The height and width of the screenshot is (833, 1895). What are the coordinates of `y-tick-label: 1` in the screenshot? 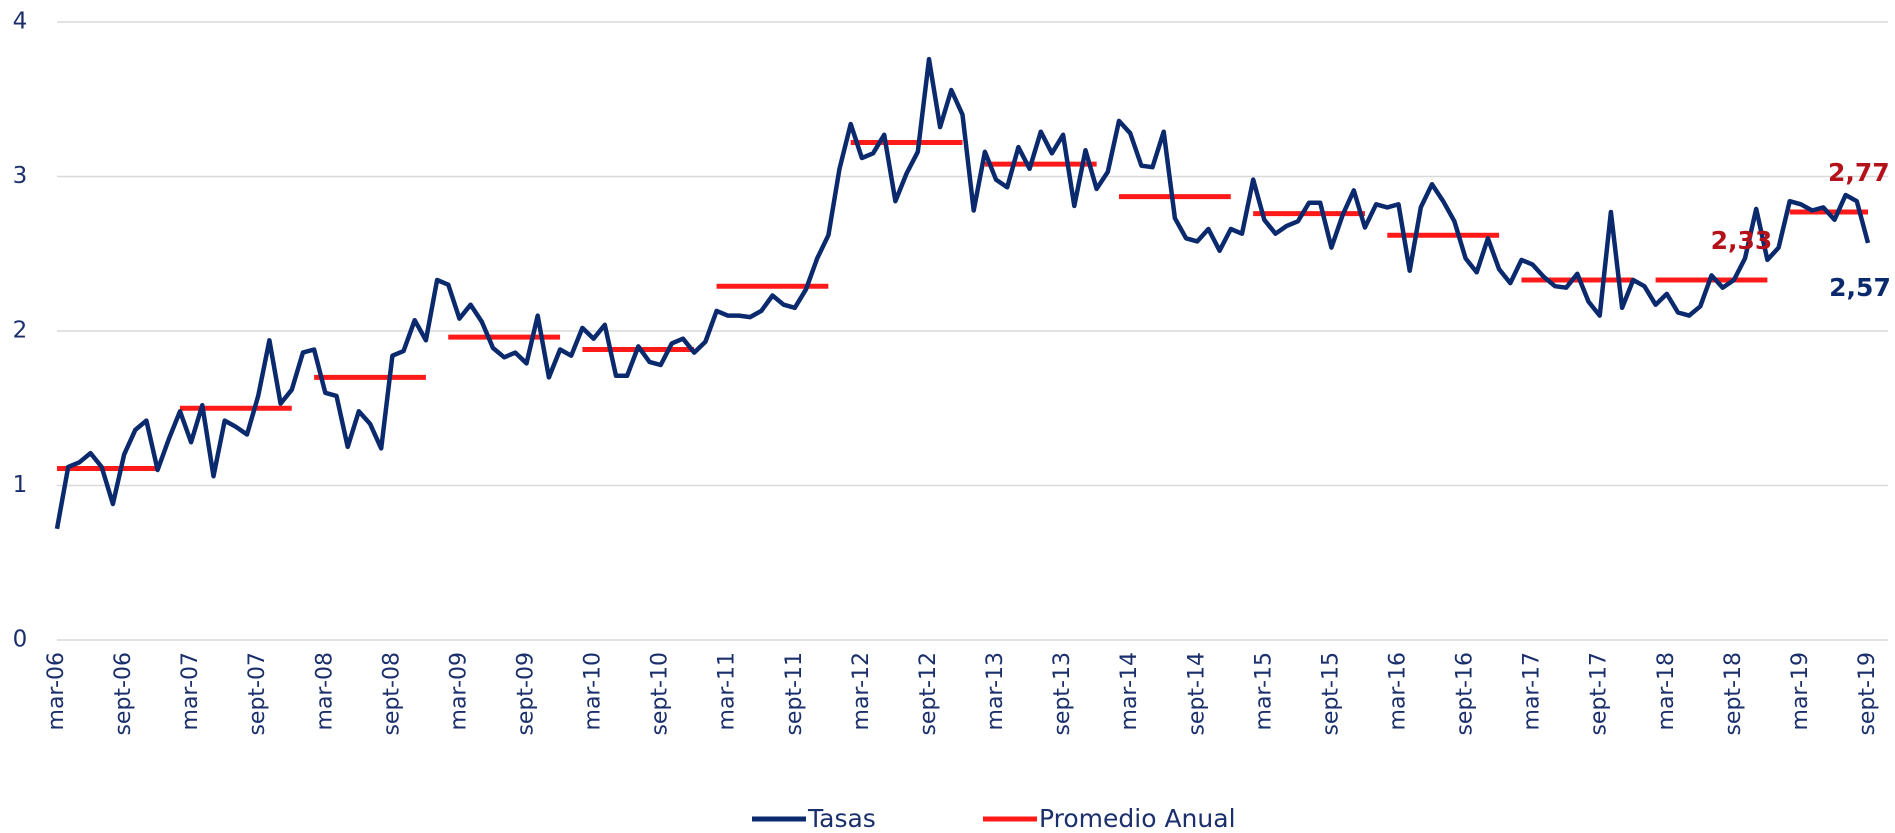 It's located at (20, 485).